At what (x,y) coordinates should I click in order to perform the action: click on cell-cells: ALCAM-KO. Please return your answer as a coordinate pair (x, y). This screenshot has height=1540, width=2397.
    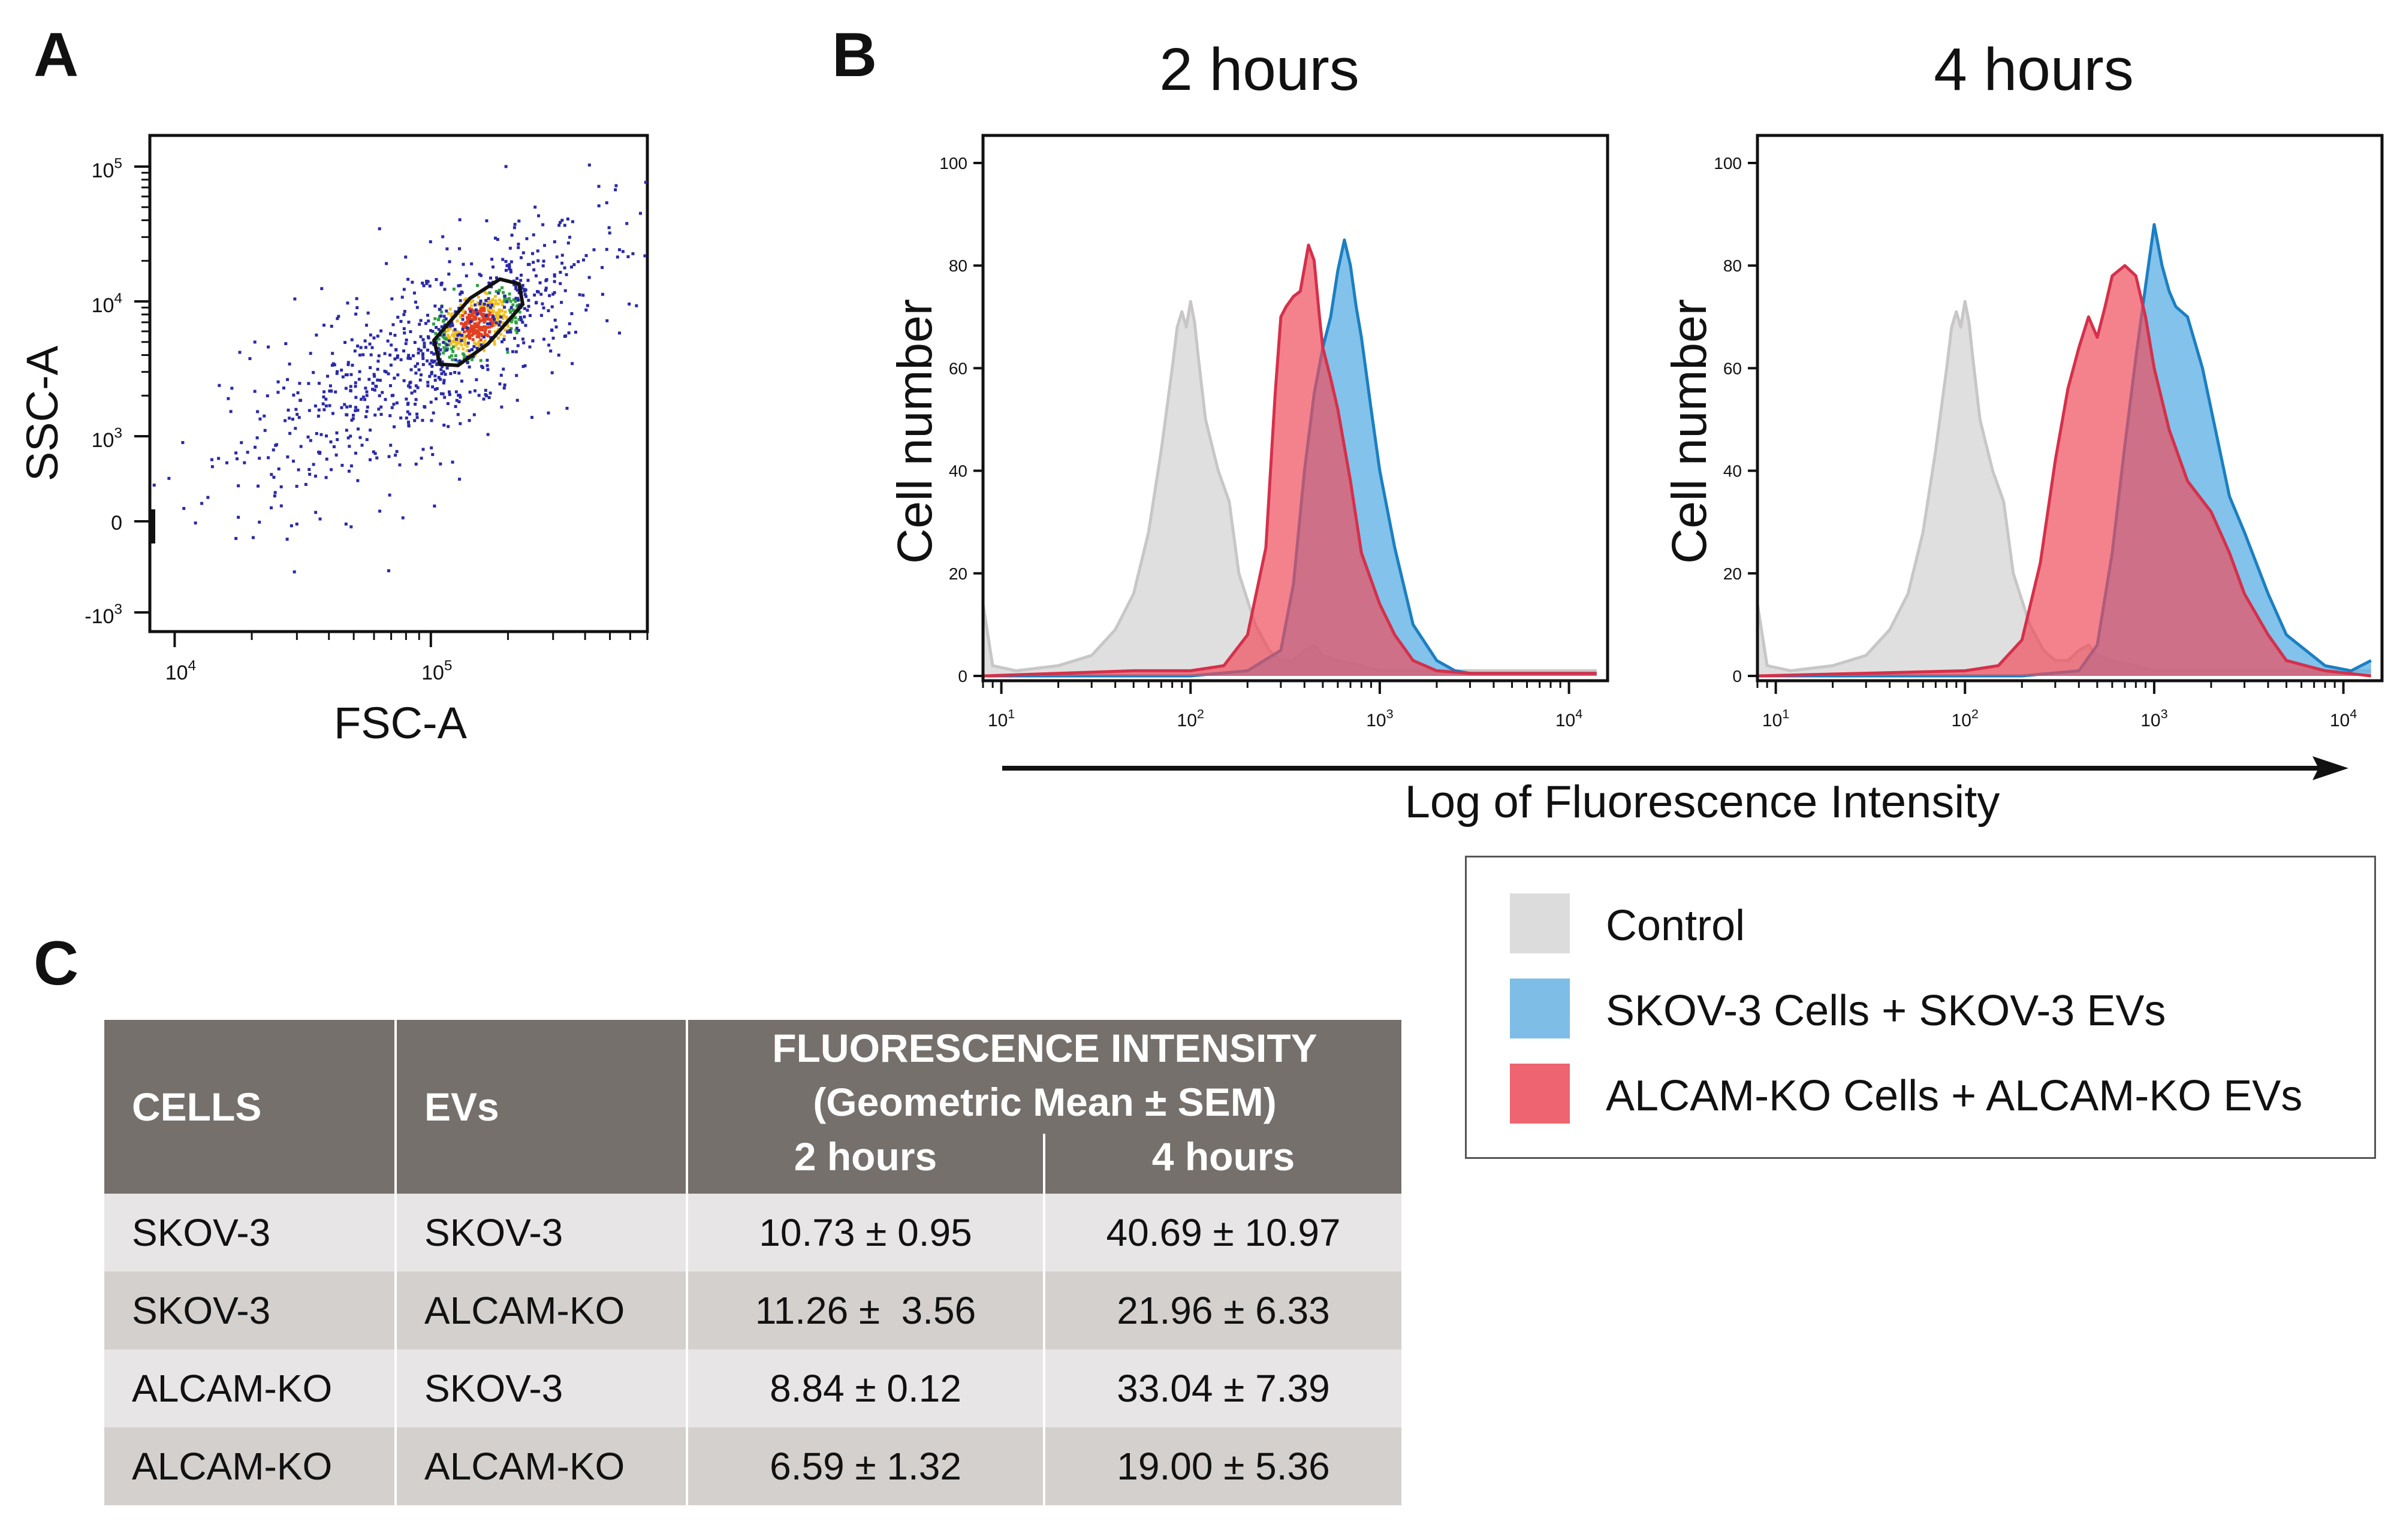
    Looking at the image, I should click on (251, 1466).